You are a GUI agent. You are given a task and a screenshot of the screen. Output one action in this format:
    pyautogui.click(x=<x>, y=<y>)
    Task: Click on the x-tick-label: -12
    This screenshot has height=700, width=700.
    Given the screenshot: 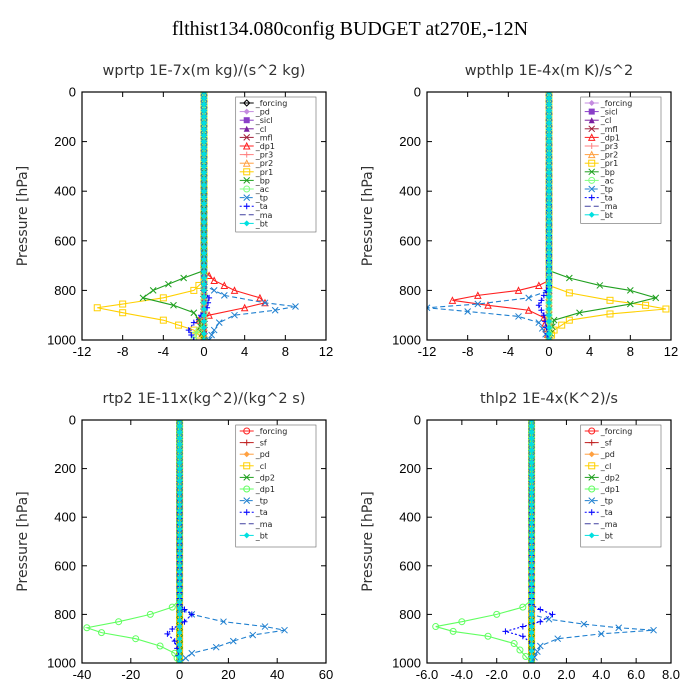 What is the action you would take?
    pyautogui.click(x=82, y=351)
    